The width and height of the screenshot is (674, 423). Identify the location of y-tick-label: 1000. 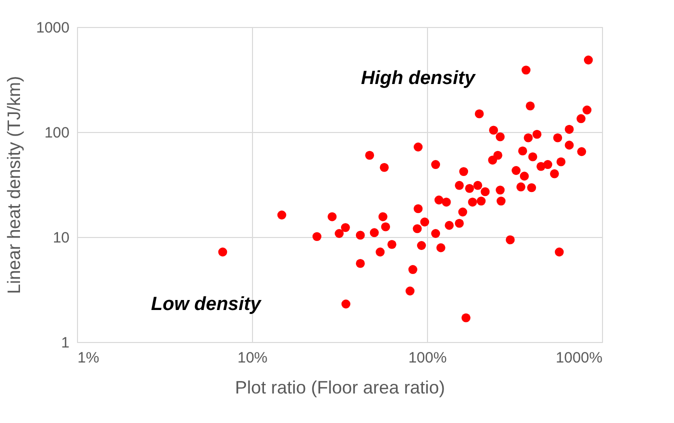
(53, 28).